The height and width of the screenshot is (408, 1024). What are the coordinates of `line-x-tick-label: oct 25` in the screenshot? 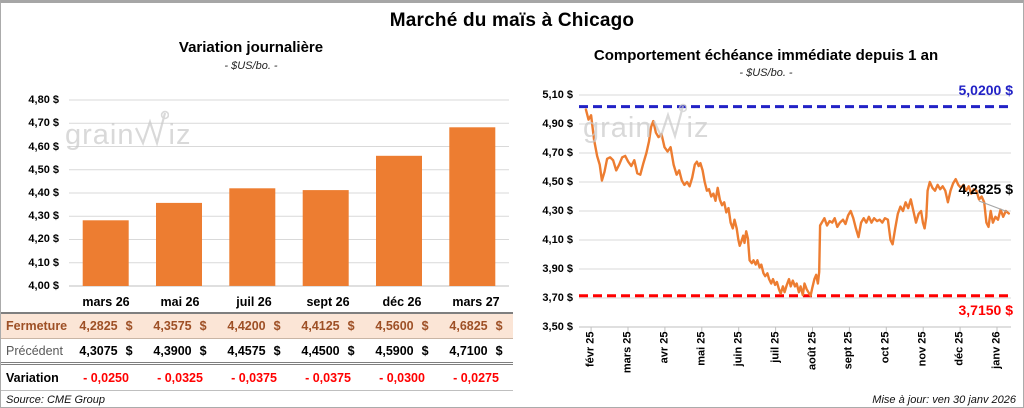 It's located at (885, 347).